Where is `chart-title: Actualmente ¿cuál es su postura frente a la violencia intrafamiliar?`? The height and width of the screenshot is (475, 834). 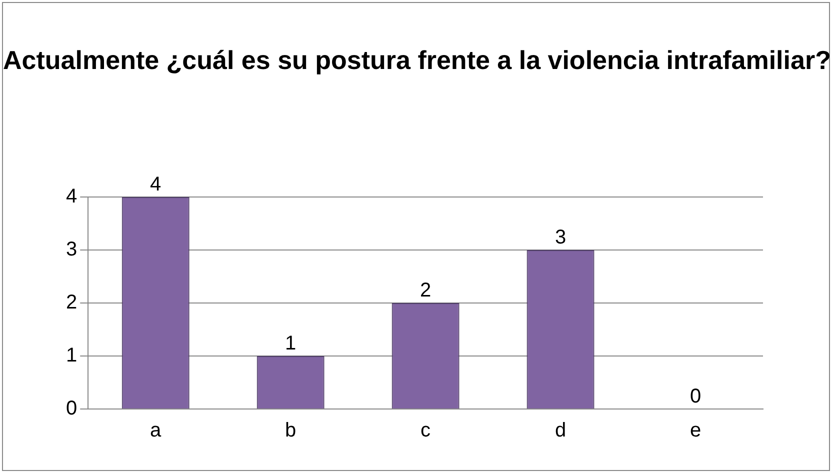 chart-title: Actualmente ¿cuál es su postura frente a la violencia intrafamiliar? is located at coordinates (417, 60).